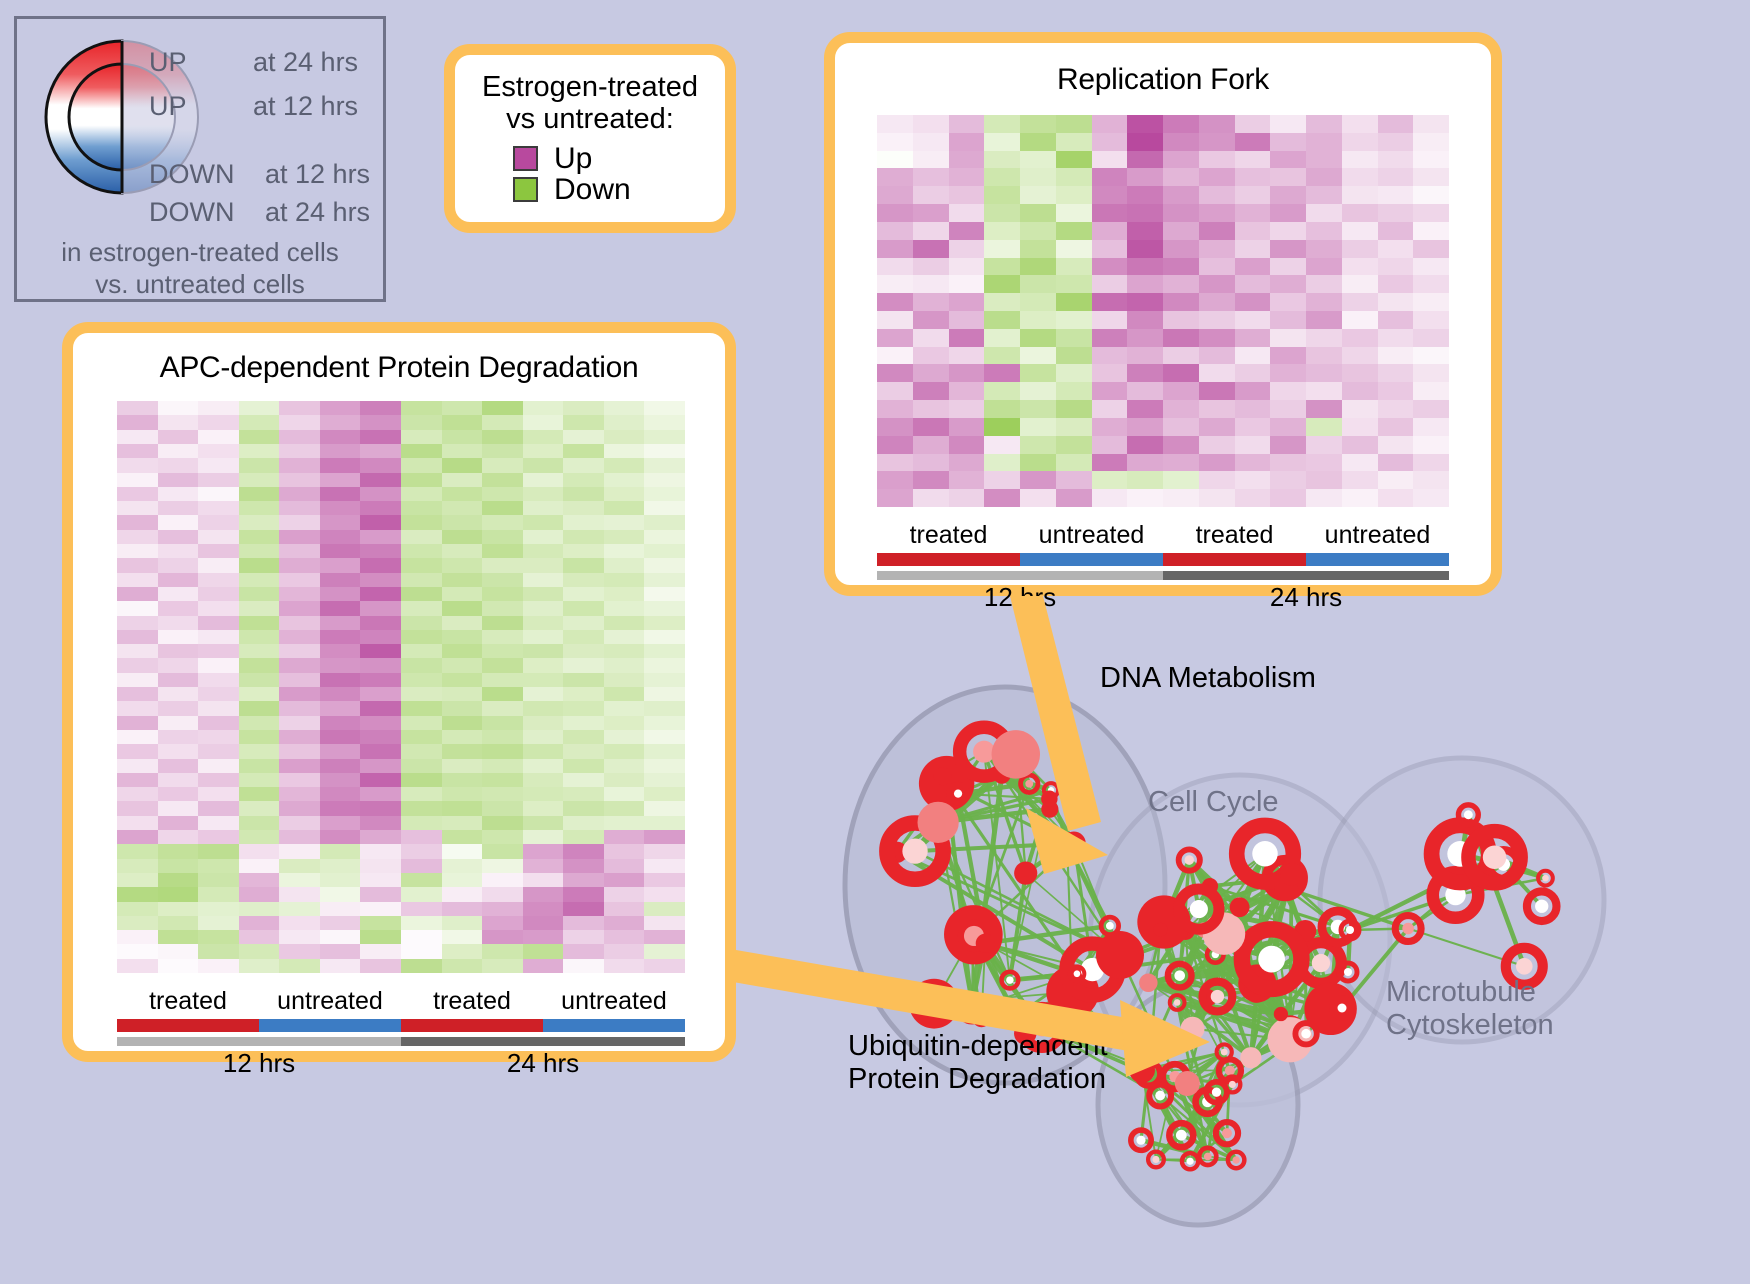  I want to click on cluster-label-ubiquitin-degradation: Ubiquitin-dependent Protein Degradation, so click(978, 1063).